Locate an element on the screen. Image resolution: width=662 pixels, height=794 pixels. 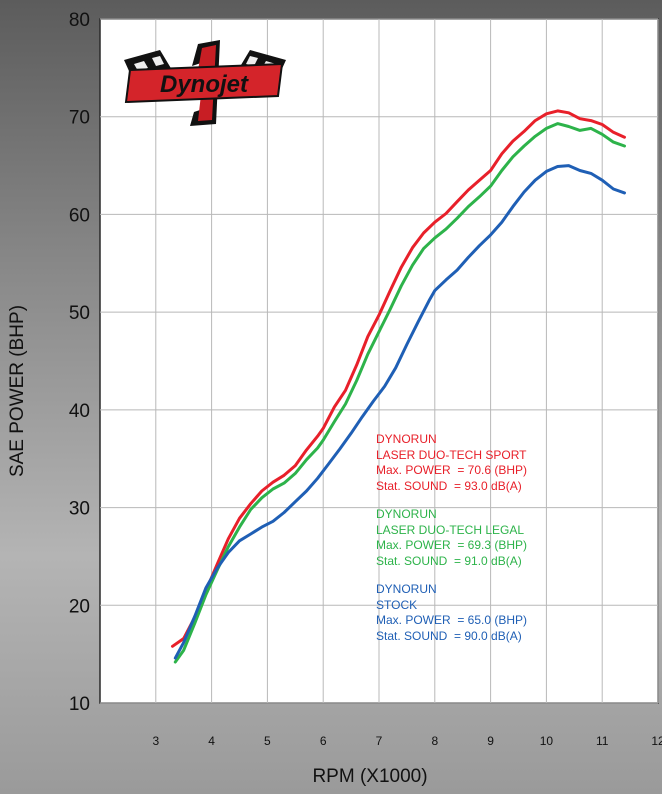
y-tick-label: 10 is located at coordinates (79, 704).